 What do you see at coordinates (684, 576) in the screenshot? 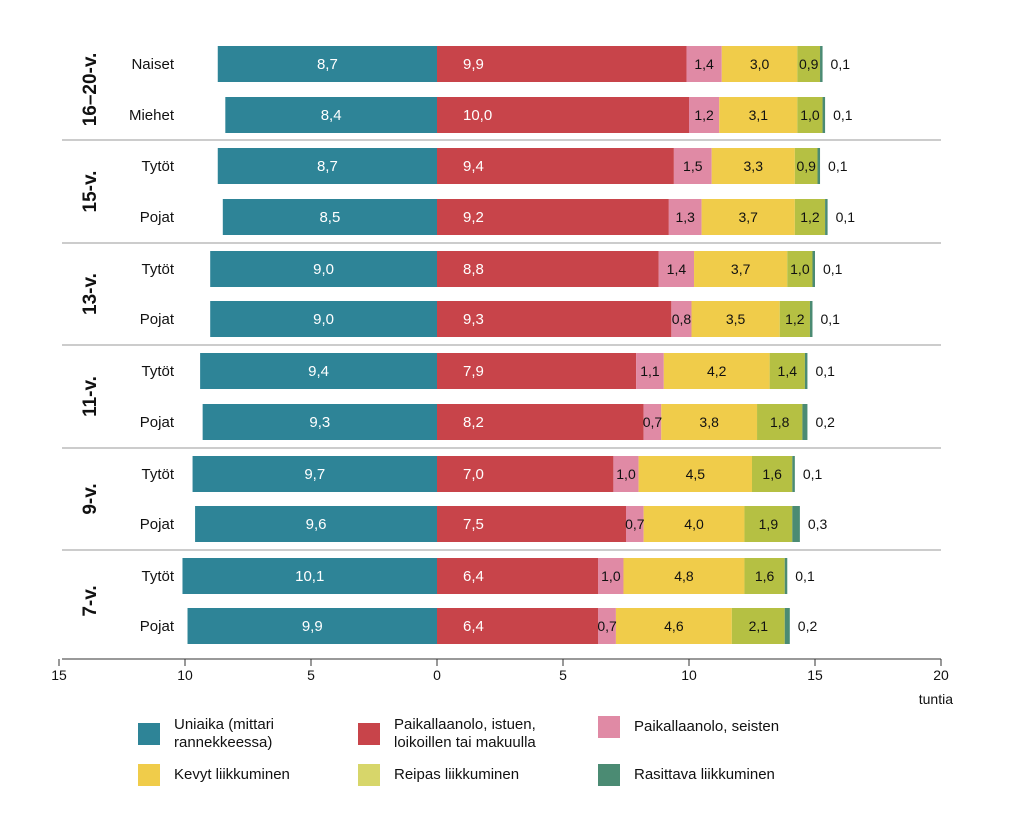
I see `value-label-kevyt: 4,8` at bounding box center [684, 576].